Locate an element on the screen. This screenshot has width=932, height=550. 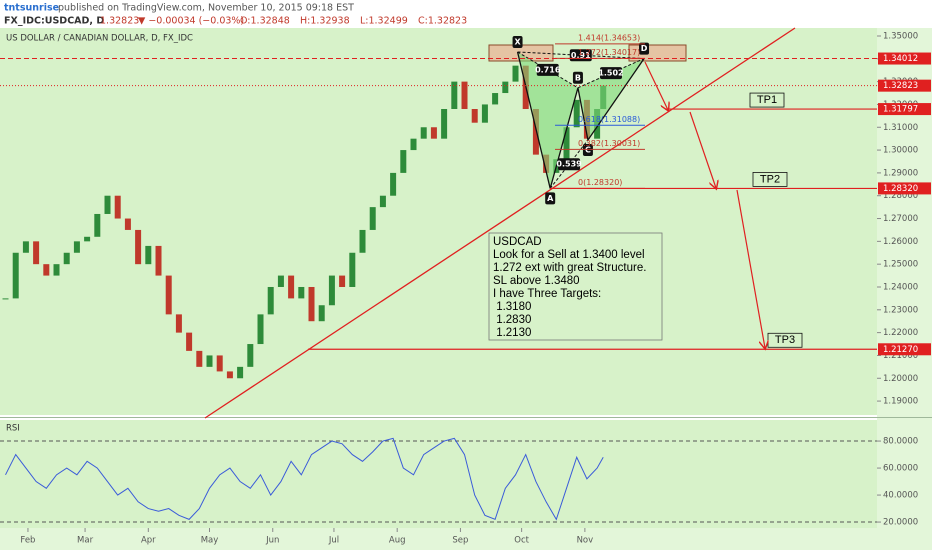
note-box is located at coordinates (575, 286).